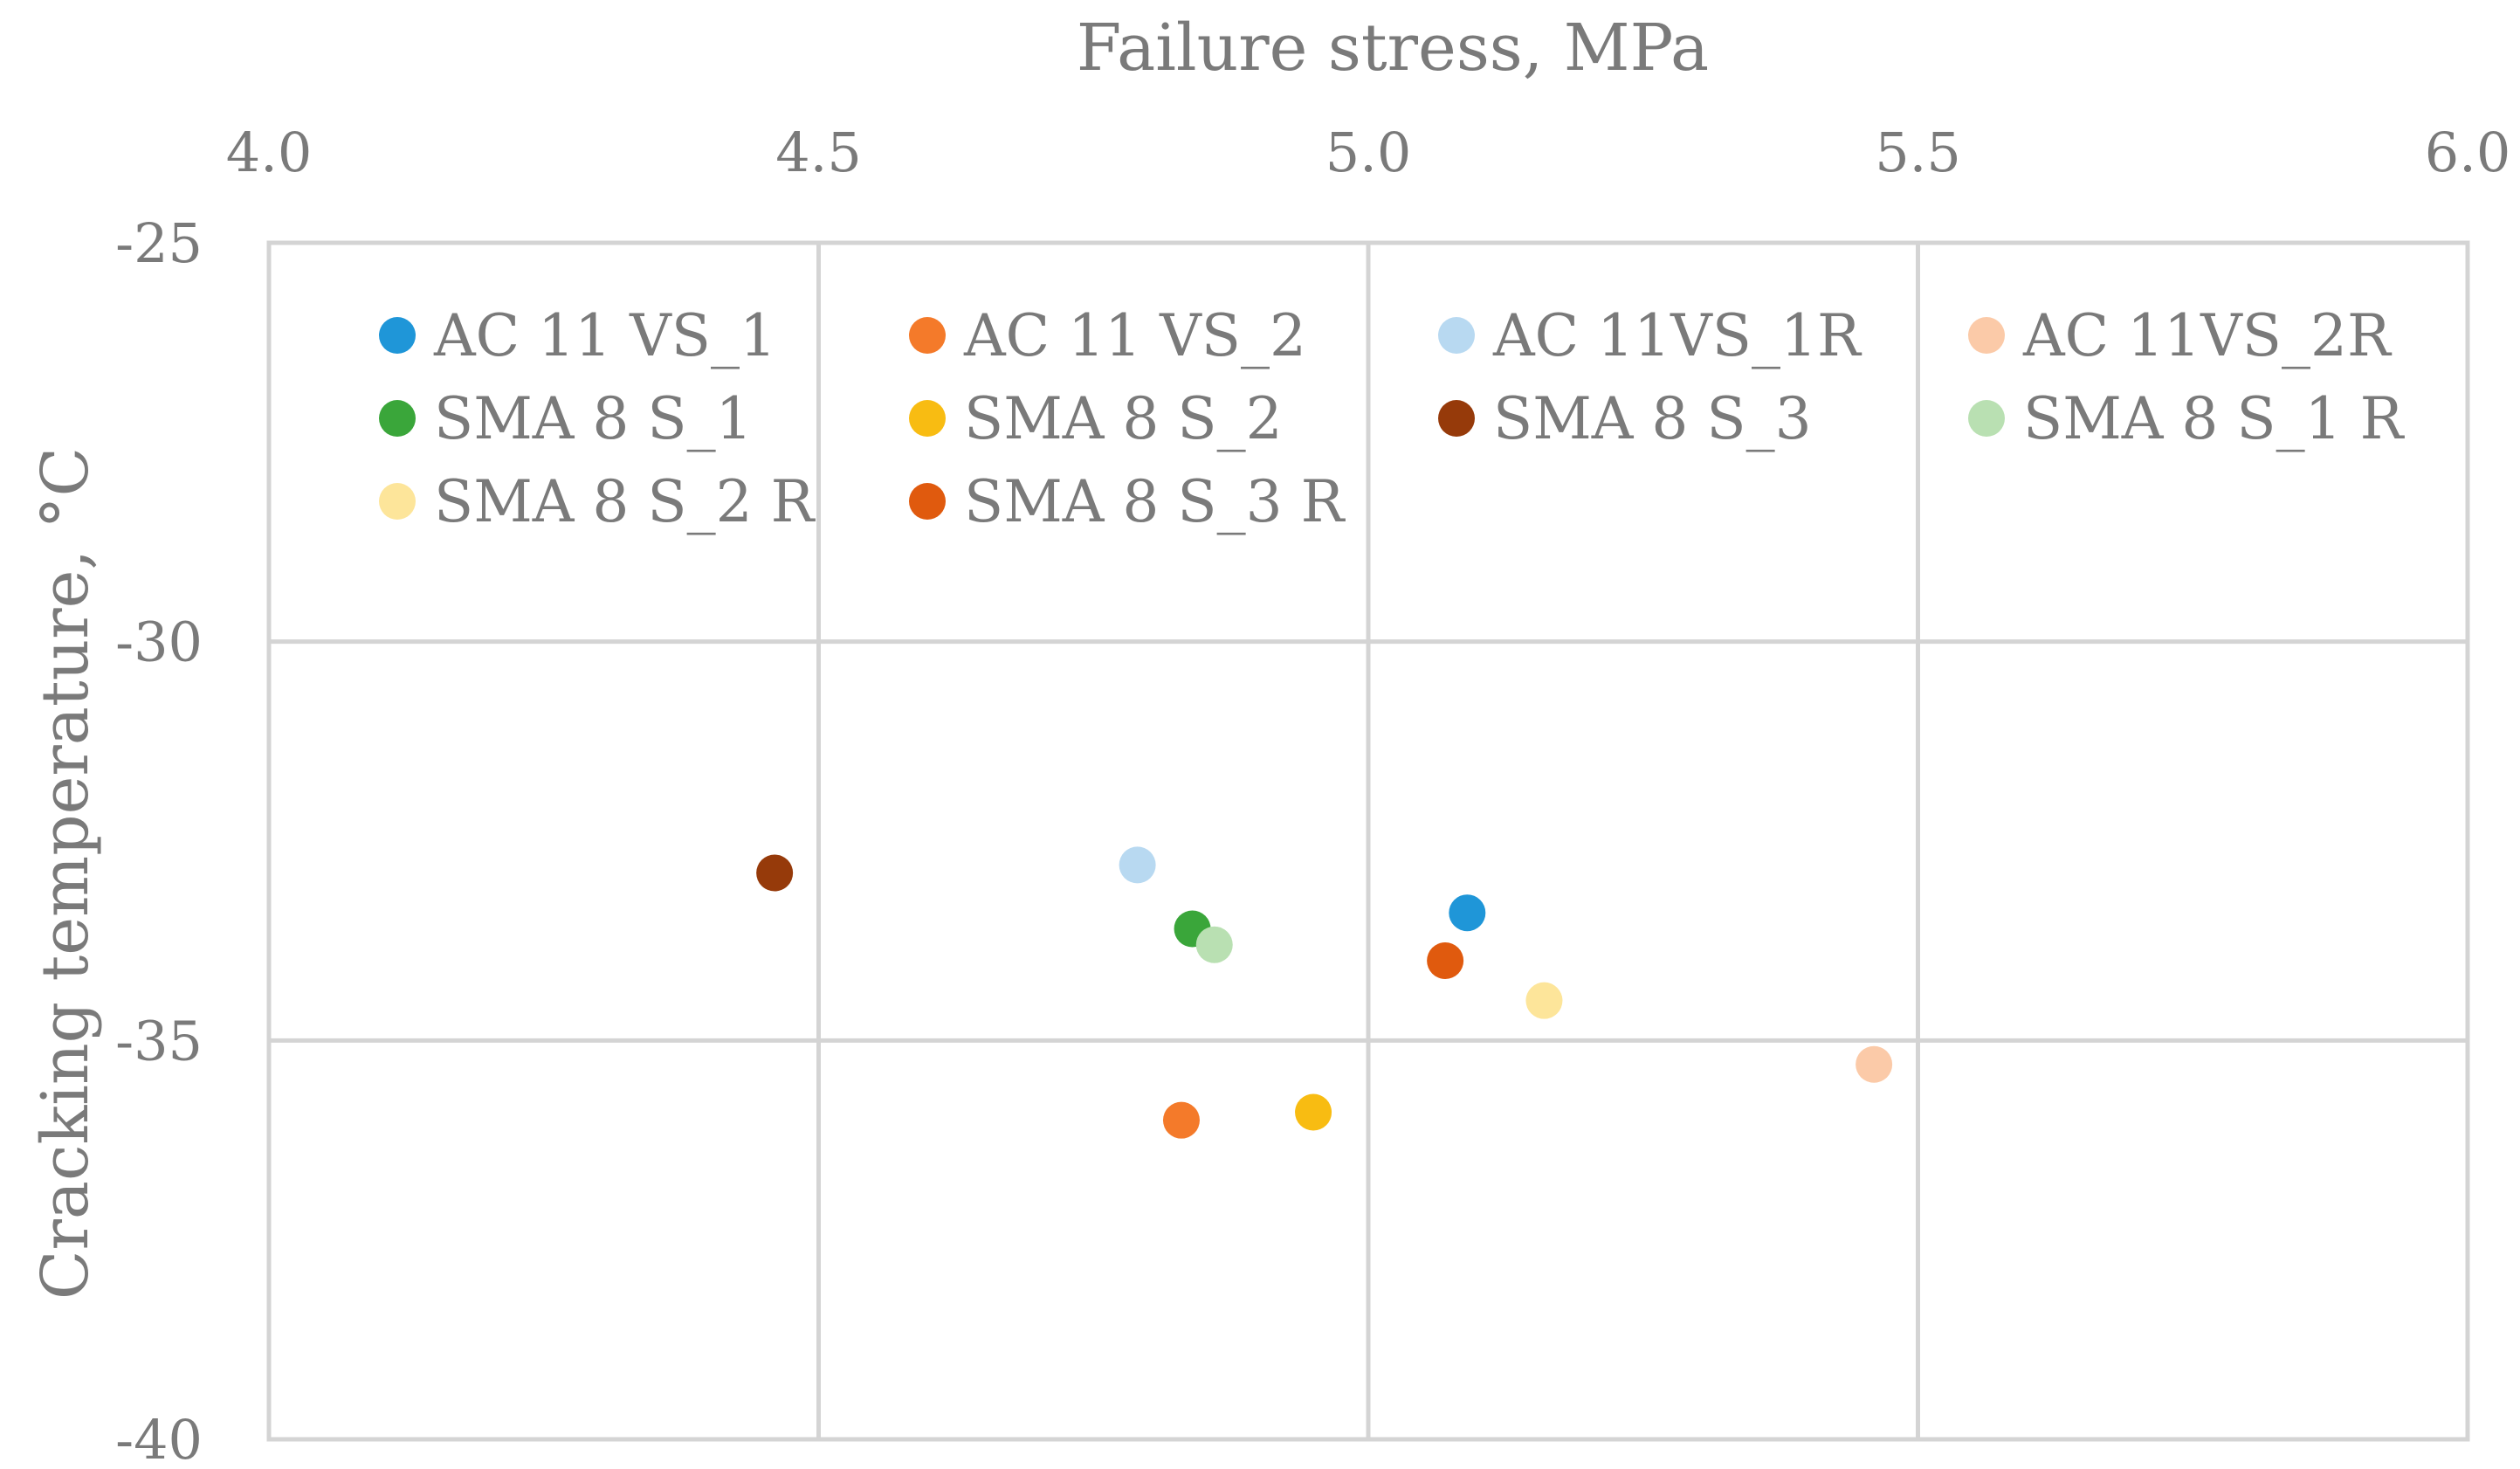 The height and width of the screenshot is (1469, 2520). Describe the element at coordinates (159, 642) in the screenshot. I see `y-tick-label: -30` at that location.